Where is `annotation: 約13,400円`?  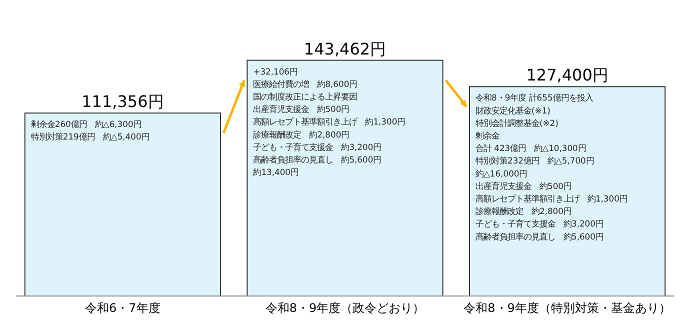
annotation: 約13,400円 is located at coordinates (275, 172).